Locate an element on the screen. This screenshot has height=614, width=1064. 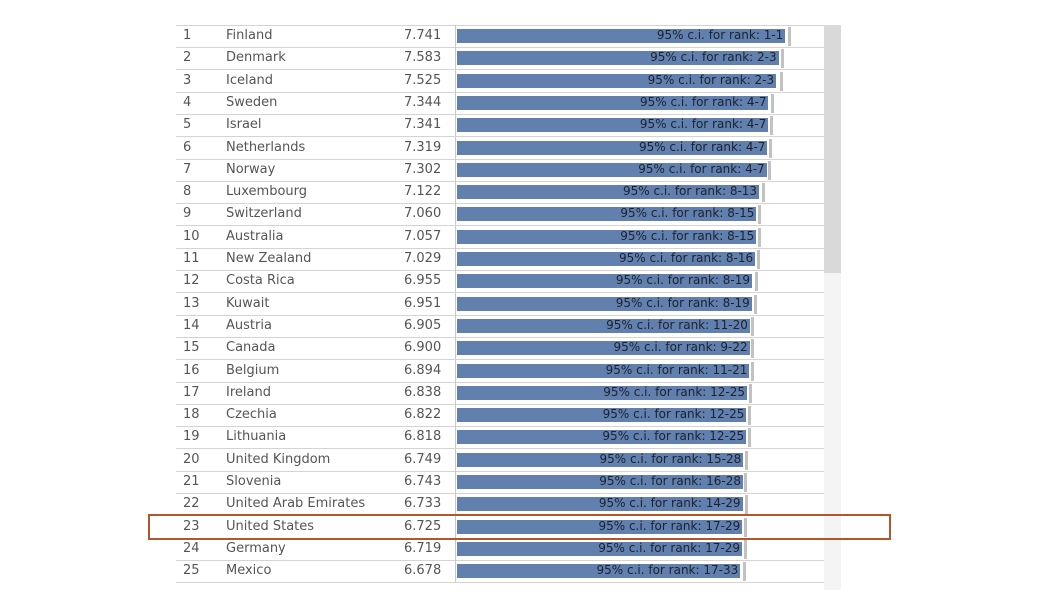
rank-cell: 23 is located at coordinates (191, 526).